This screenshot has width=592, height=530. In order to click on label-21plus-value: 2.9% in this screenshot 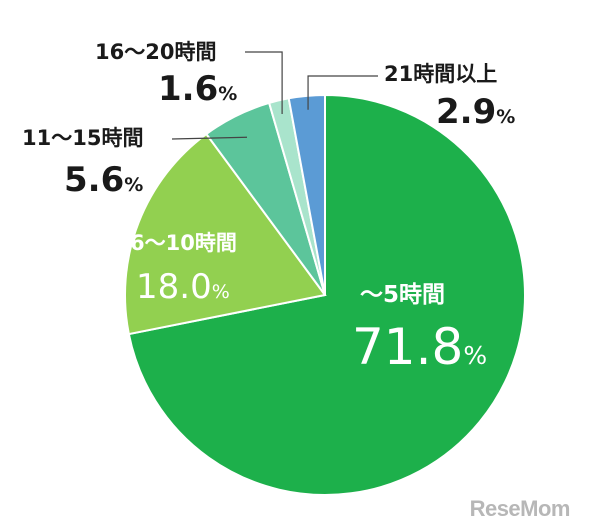, I will do `click(476, 112)`.